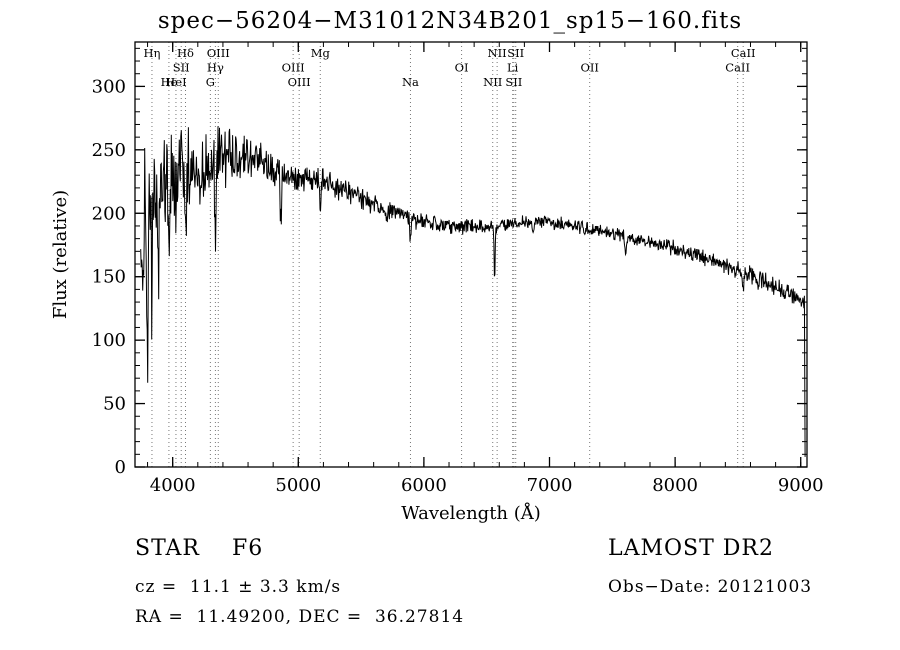  Describe the element at coordinates (471, 513) in the screenshot. I see `x-axis-title: Wavelength (Å)` at that location.